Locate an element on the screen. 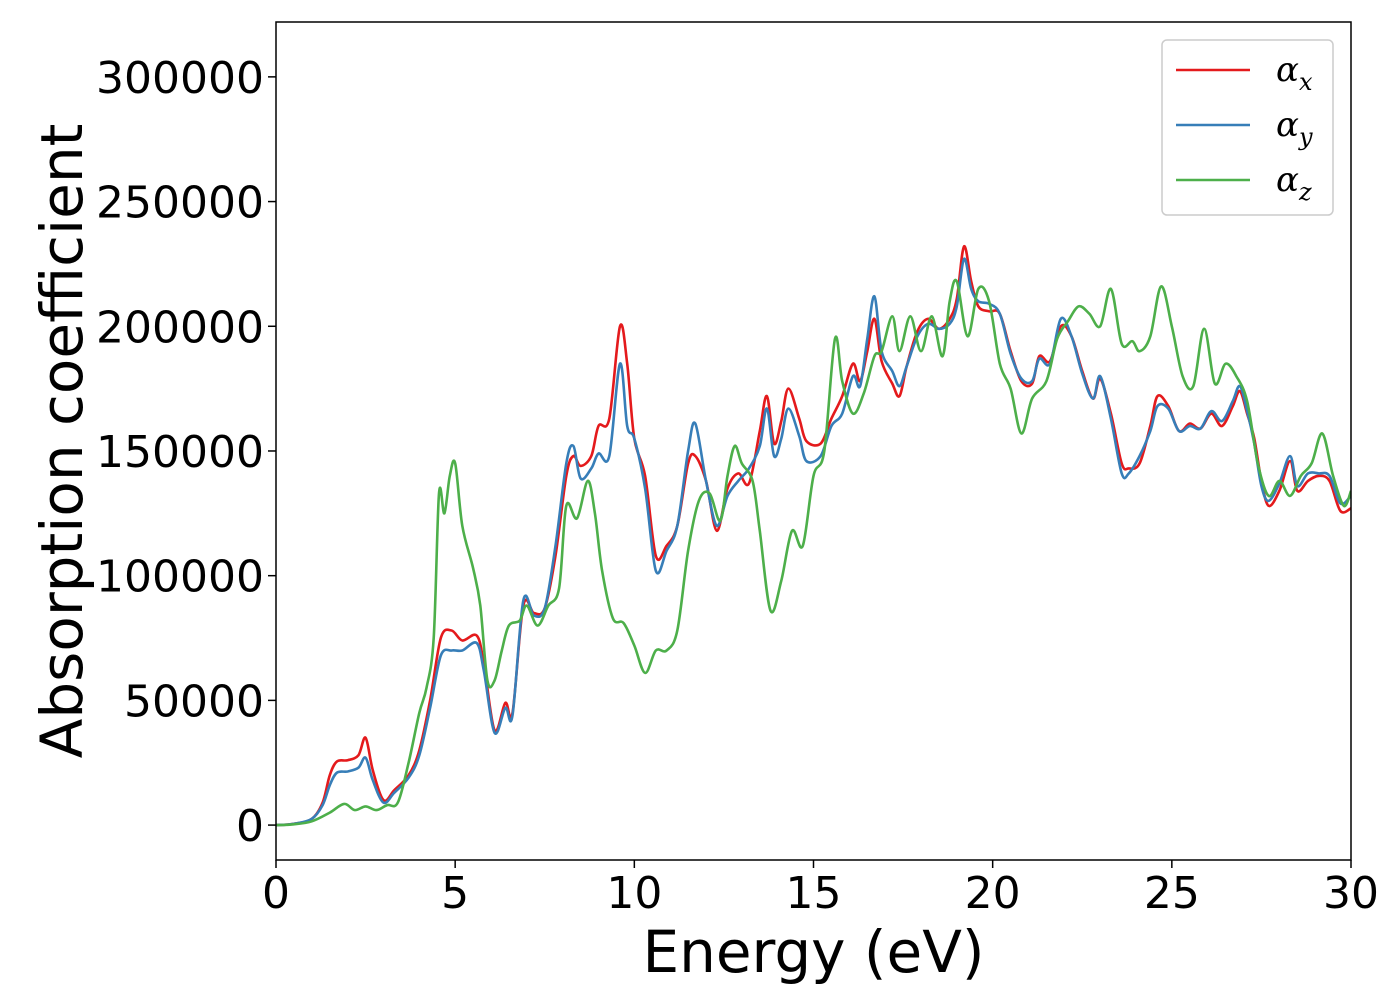  legend-label-x: αx is located at coordinates (1294, 73).